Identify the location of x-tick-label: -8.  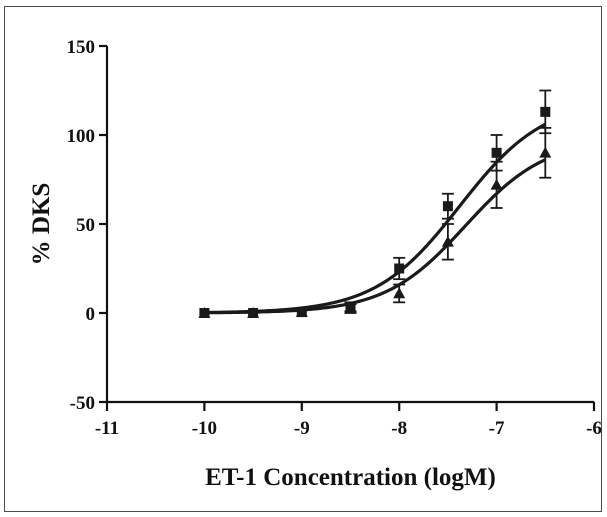
(399, 428).